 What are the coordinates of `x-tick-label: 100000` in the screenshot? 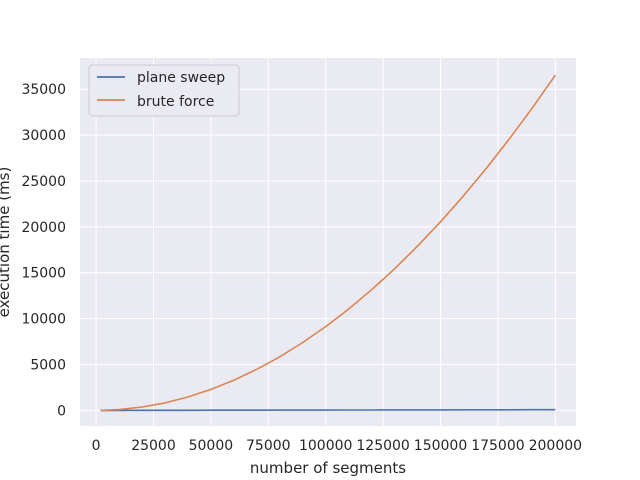 It's located at (325, 446).